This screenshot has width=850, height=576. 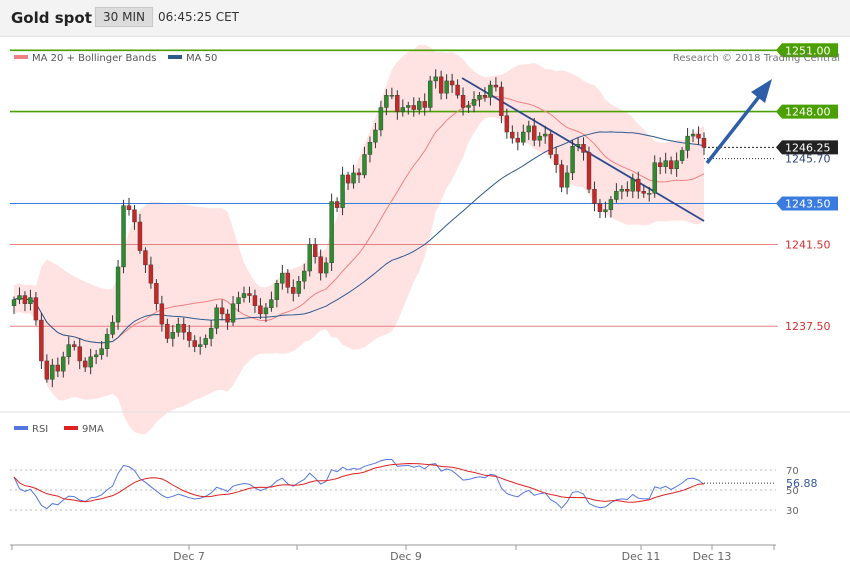 What do you see at coordinates (756, 58) in the screenshot?
I see `credit-text: Research © 2018 Trading Central` at bounding box center [756, 58].